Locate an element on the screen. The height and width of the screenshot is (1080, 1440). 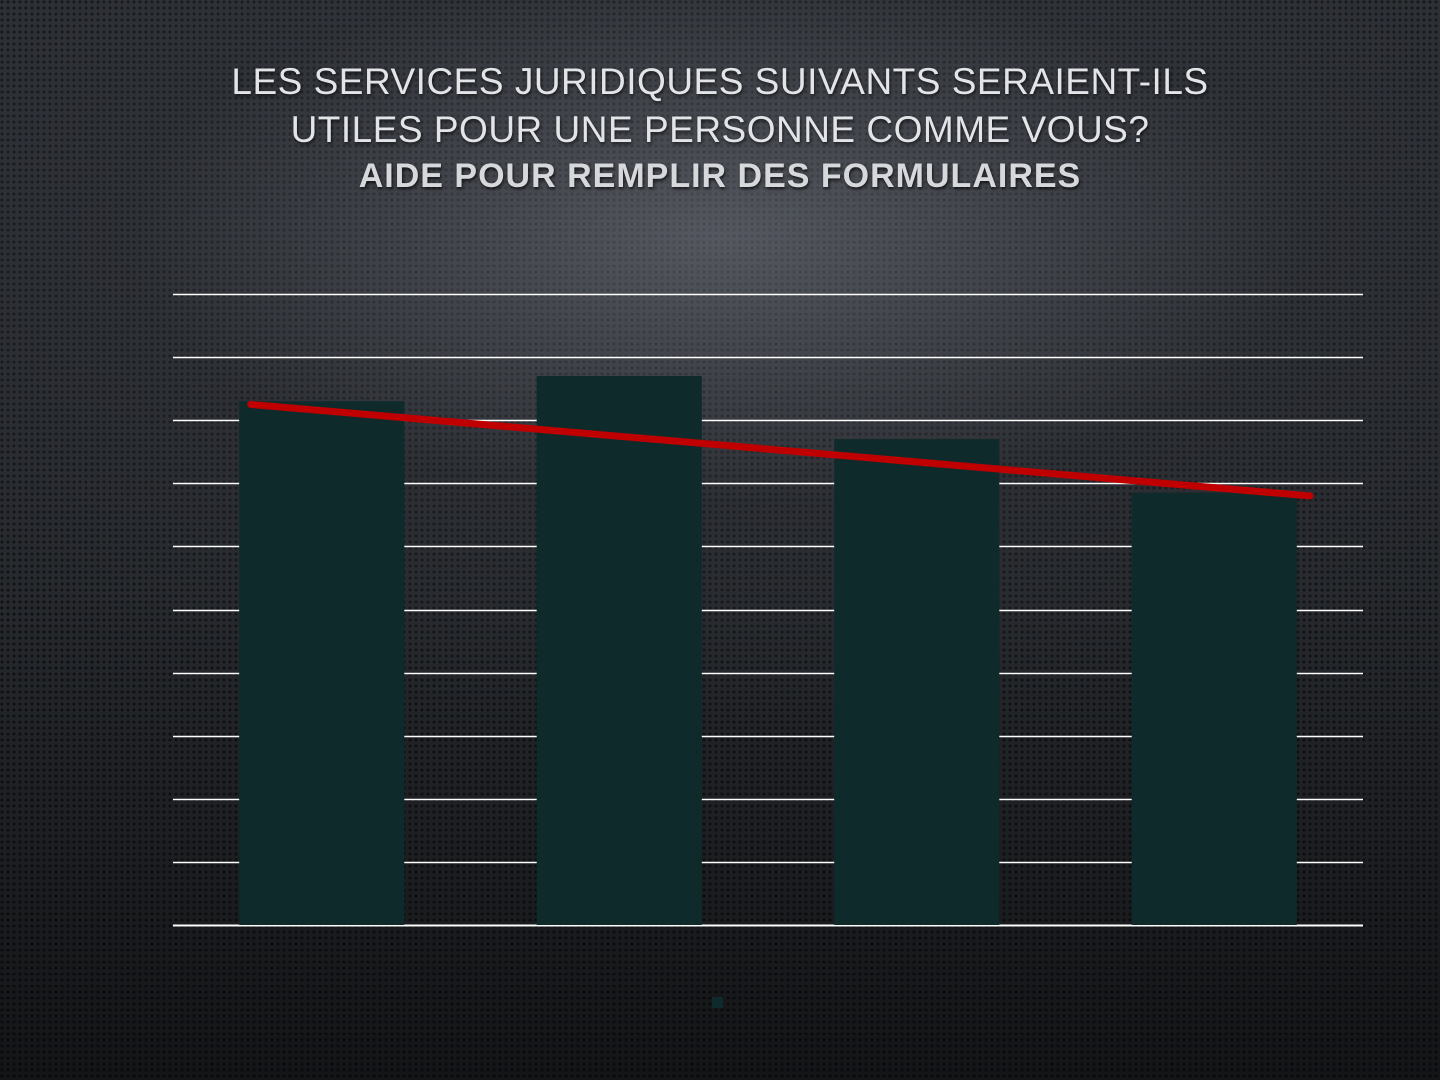
chart-subtitle: AIDE POUR REMPLIR DES FORMULAIRES is located at coordinates (720, 176).